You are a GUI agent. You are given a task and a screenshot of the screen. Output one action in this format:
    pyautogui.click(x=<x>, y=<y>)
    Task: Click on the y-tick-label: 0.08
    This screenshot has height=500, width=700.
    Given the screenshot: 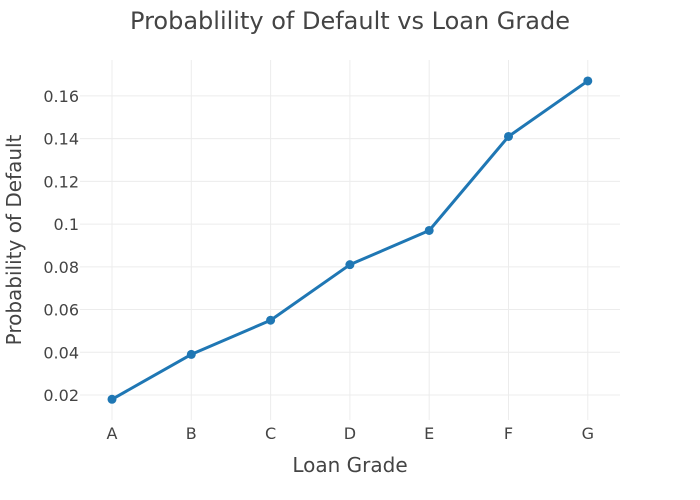 What is the action you would take?
    pyautogui.click(x=61, y=267)
    